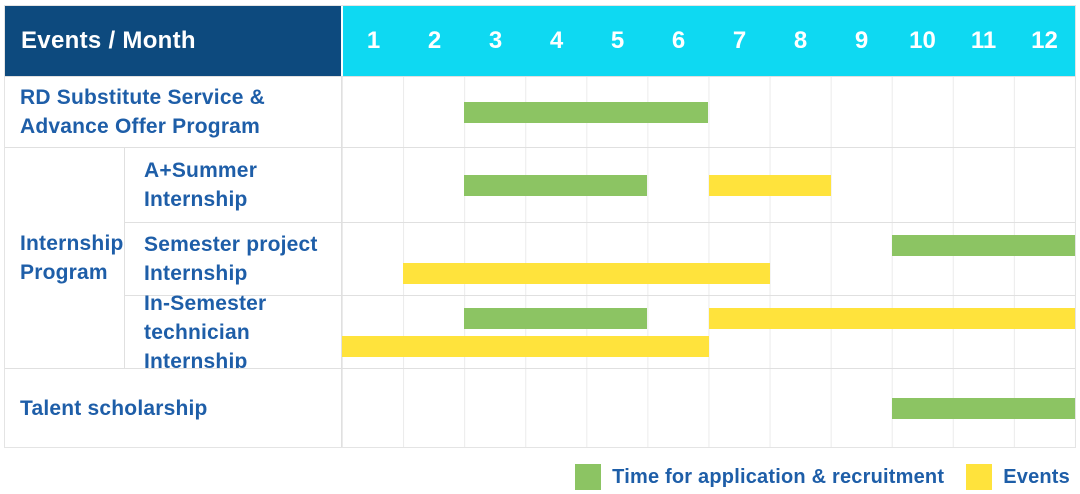 The width and height of the screenshot is (1080, 494). I want to click on row-bars-in-semester-technician-internship, so click(708, 331).